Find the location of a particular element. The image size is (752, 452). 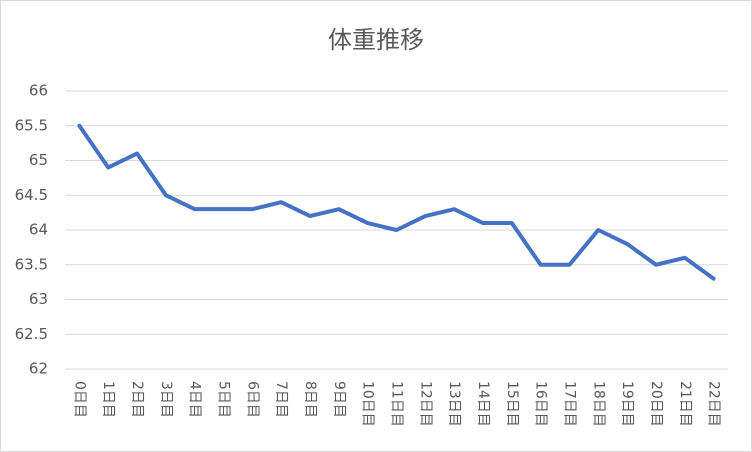

y-tick-label: 64.5 is located at coordinates (31, 195).